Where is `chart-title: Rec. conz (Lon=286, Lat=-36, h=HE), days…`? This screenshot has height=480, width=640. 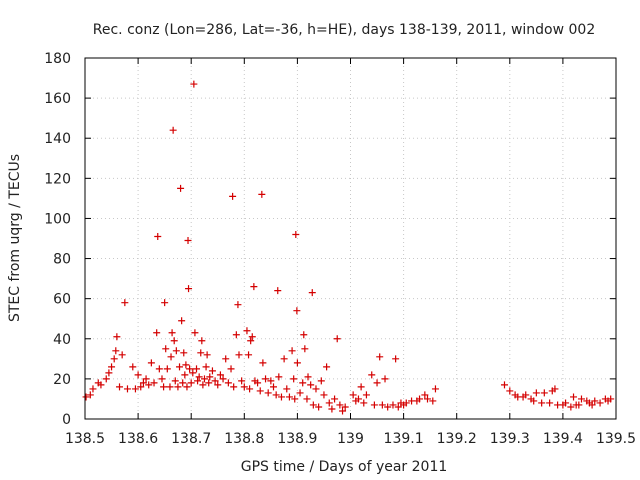 chart-title: Rec. conz (Lon=286, Lat=-36, h=HE), days… is located at coordinates (344, 30).